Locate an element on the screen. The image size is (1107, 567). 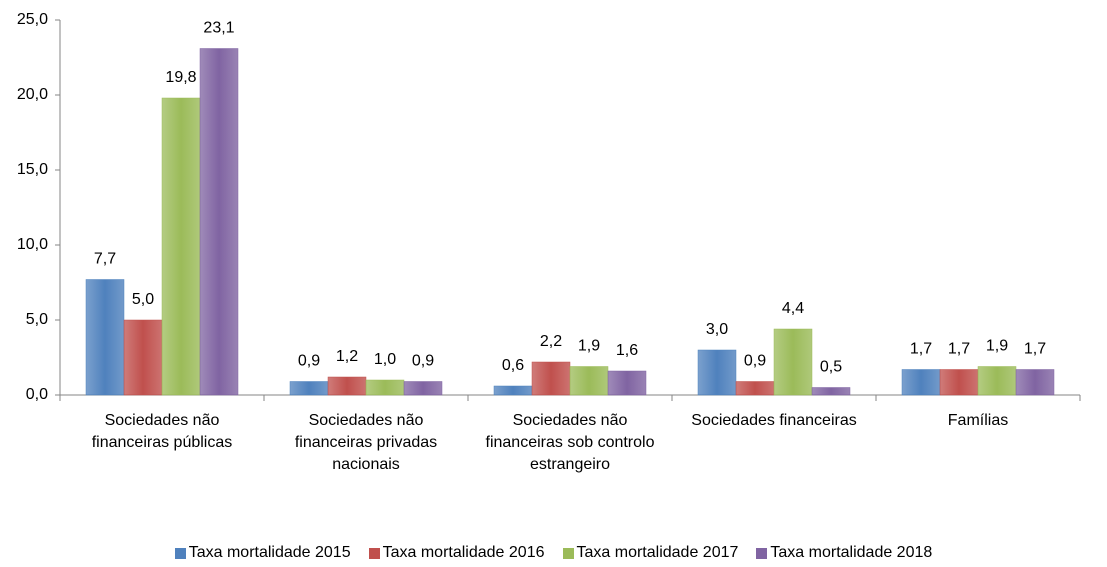
y-tick-label: 25,0 is located at coordinates (32, 19).